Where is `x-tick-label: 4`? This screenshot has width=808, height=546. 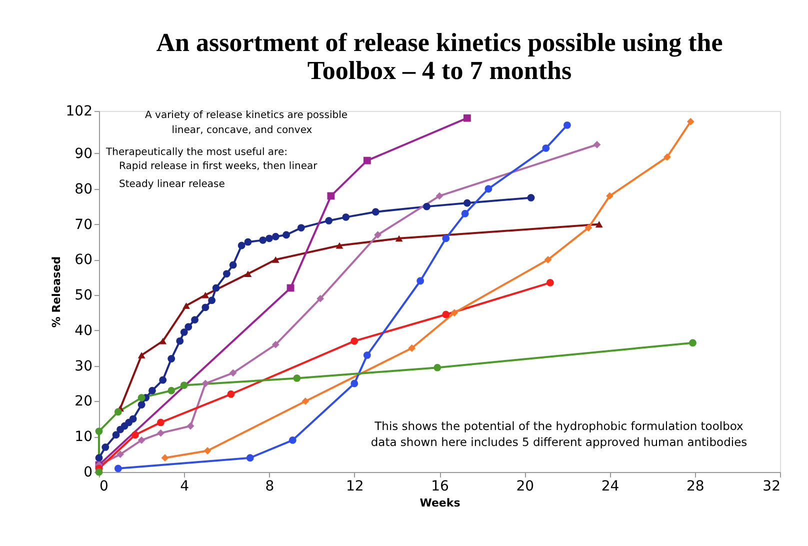 x-tick-label: 4 is located at coordinates (185, 486).